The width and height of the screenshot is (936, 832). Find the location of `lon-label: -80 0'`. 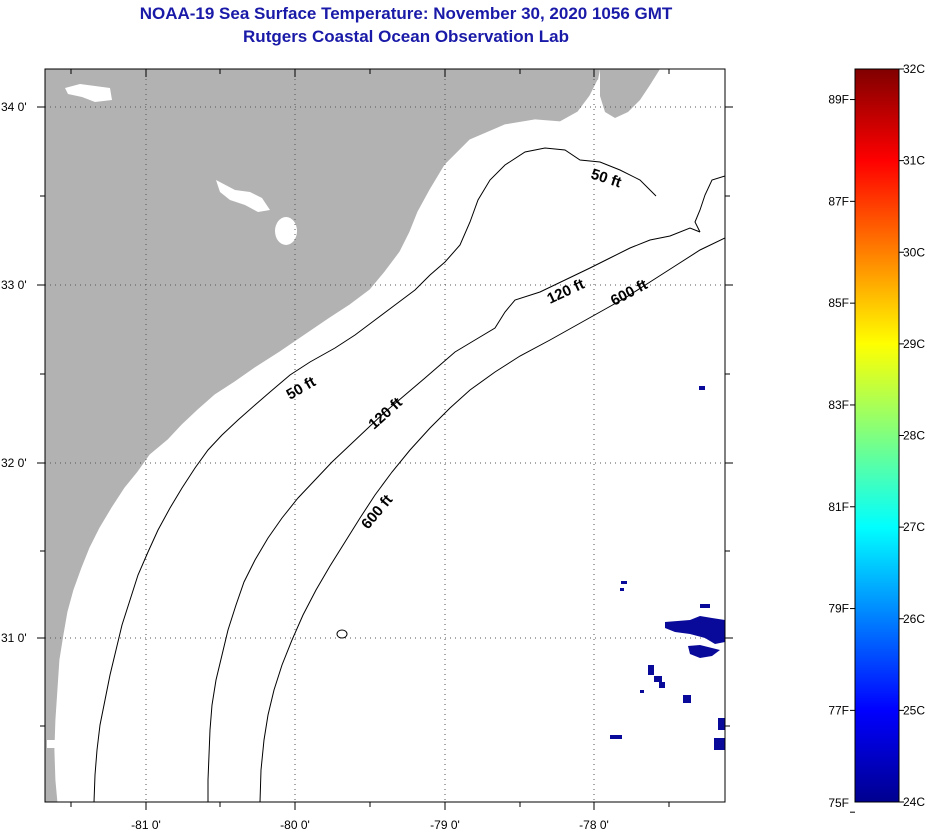

lon-label: -80 0' is located at coordinates (295, 825).